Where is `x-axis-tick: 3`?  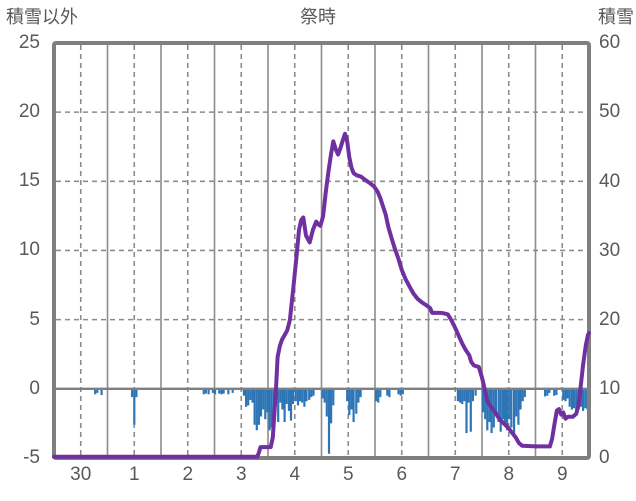 x-axis-tick: 3 is located at coordinates (241, 474).